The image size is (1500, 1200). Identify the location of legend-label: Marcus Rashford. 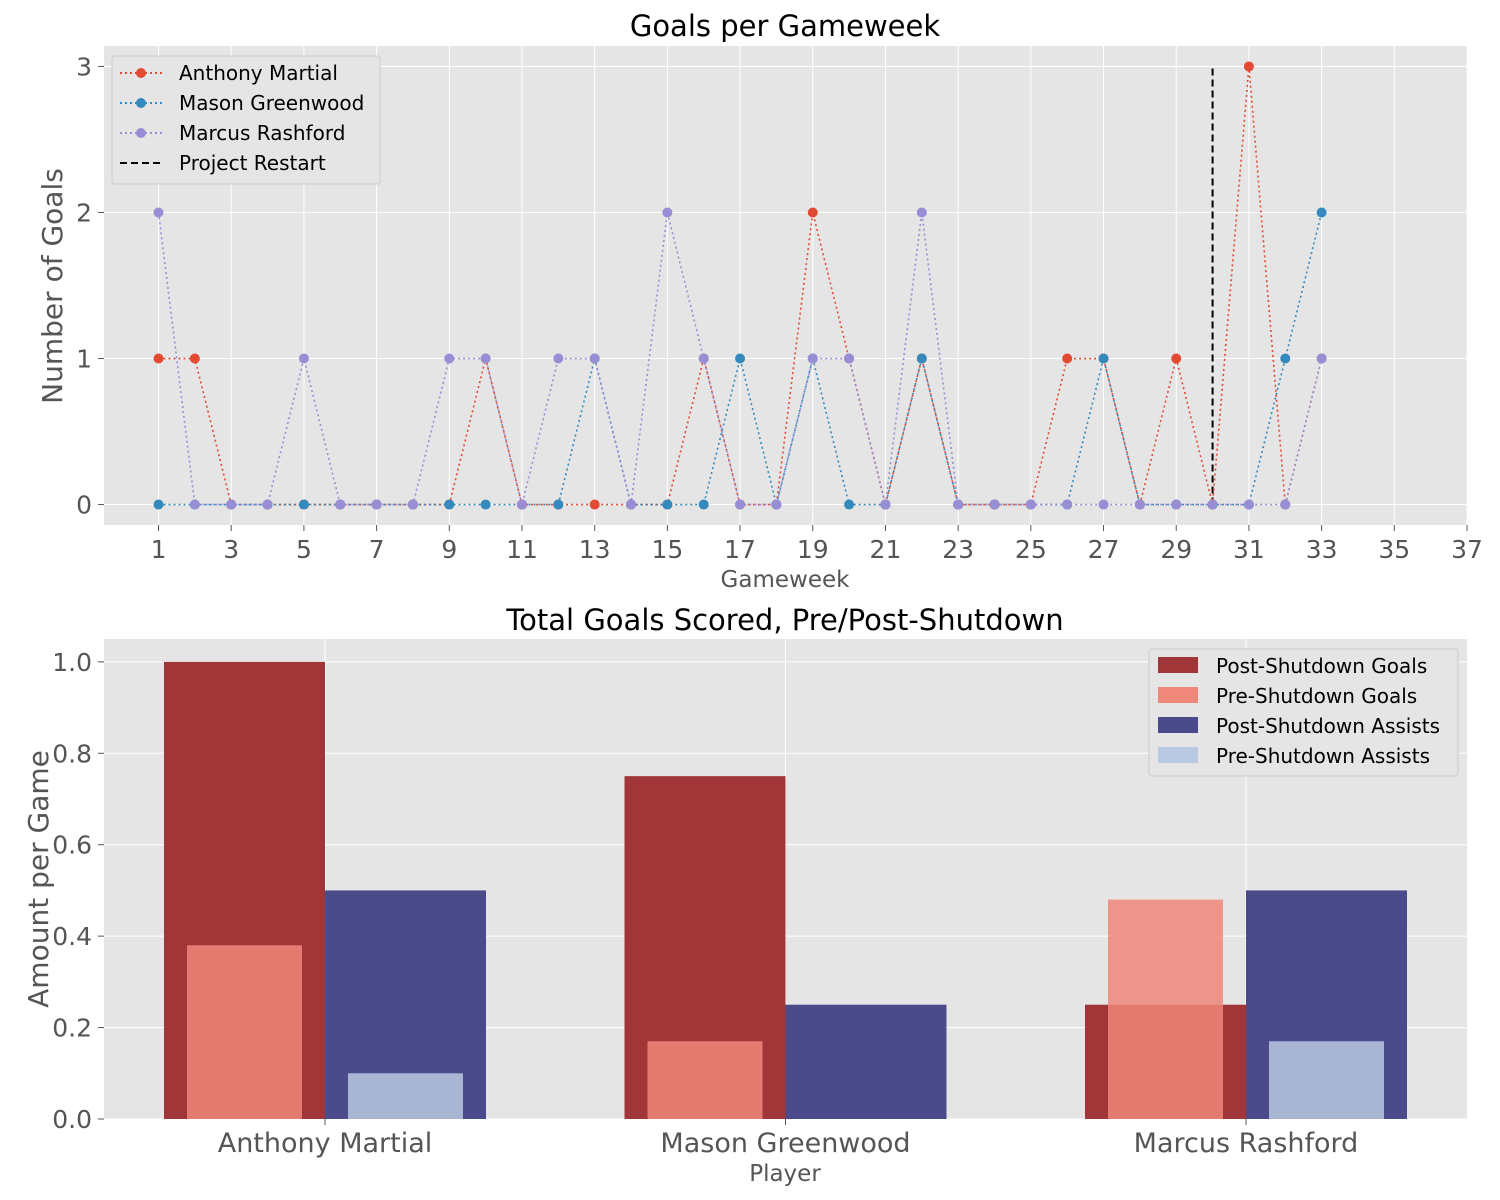
(262, 133).